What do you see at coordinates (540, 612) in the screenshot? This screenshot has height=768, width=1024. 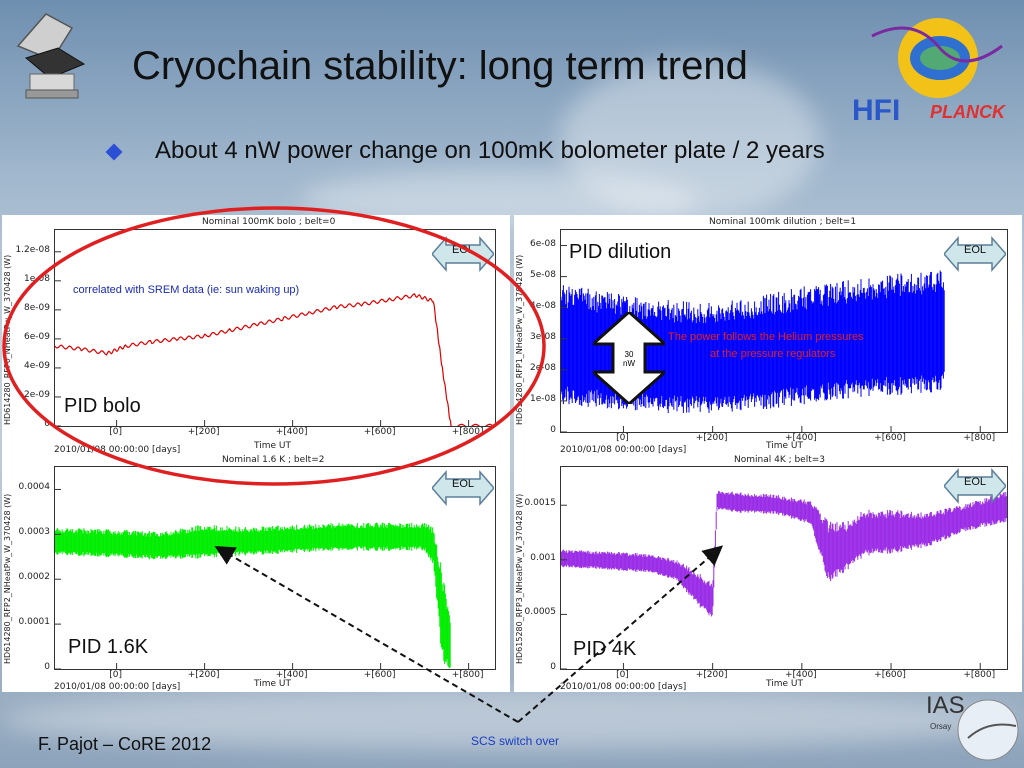 I see `y-tick-label: 0.0005` at bounding box center [540, 612].